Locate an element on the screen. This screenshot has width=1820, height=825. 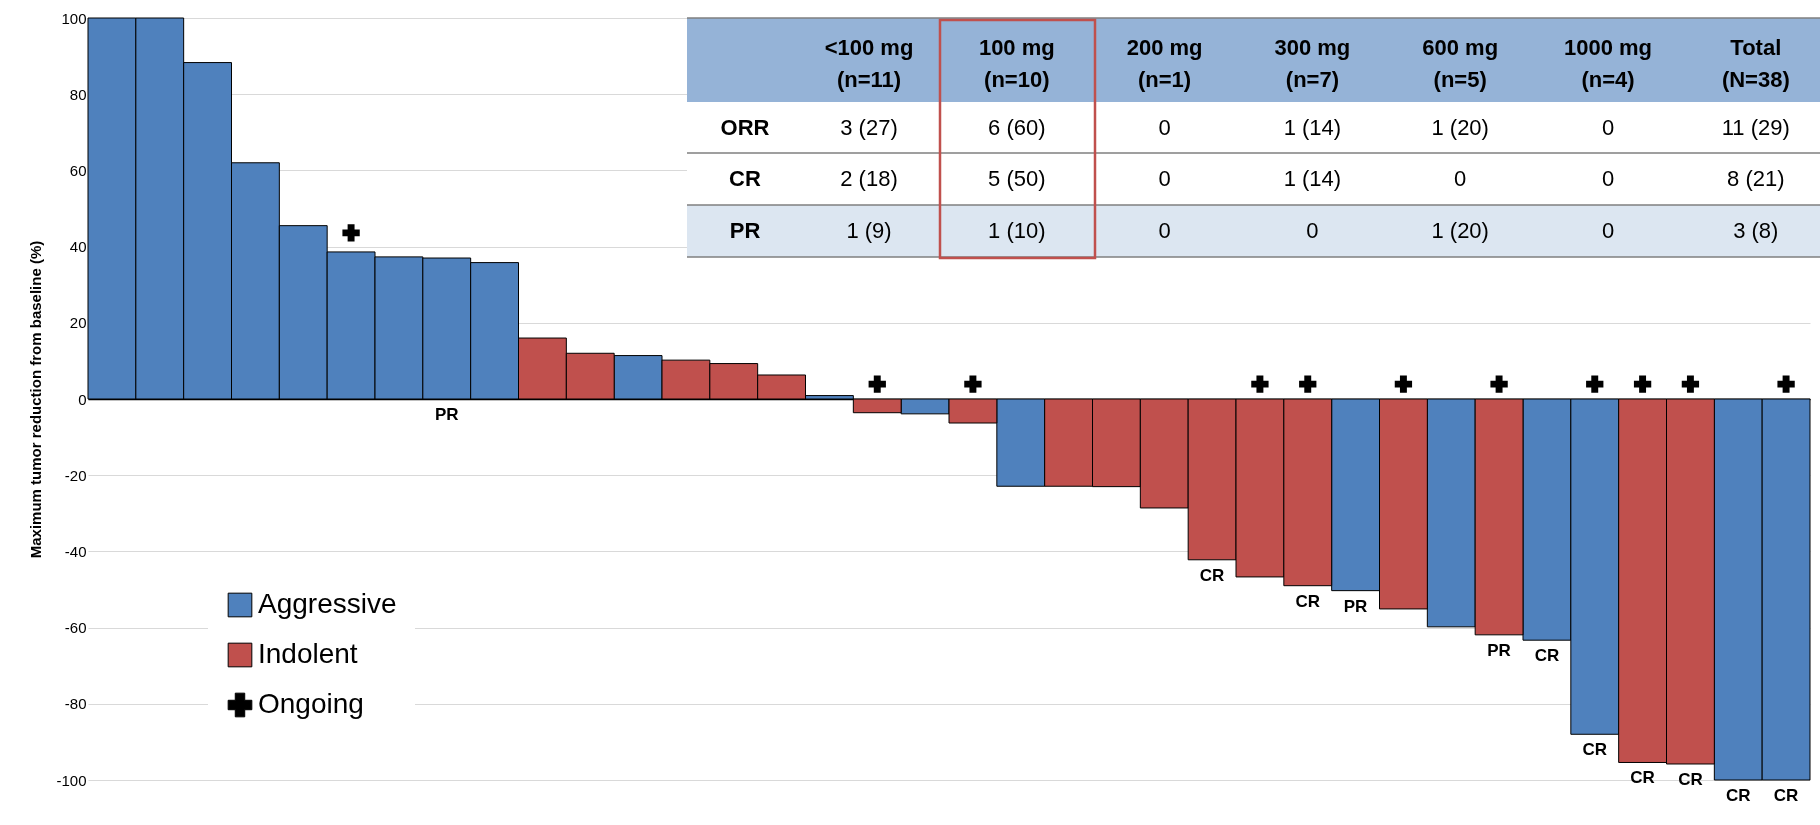
y-tick-label: 20 is located at coordinates (78, 323).